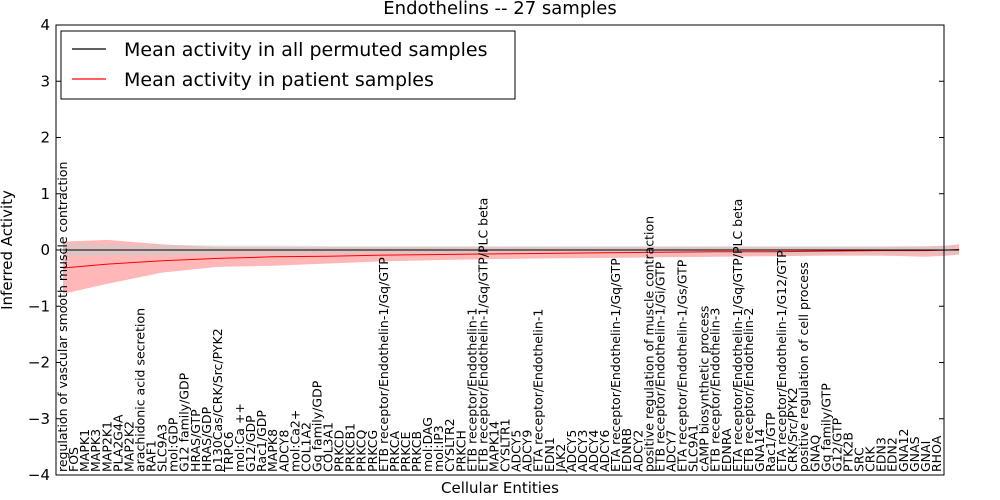 This screenshot has height=500, width=1000. Describe the element at coordinates (117, 443) in the screenshot. I see `entity-label: PLA2G4A` at that location.